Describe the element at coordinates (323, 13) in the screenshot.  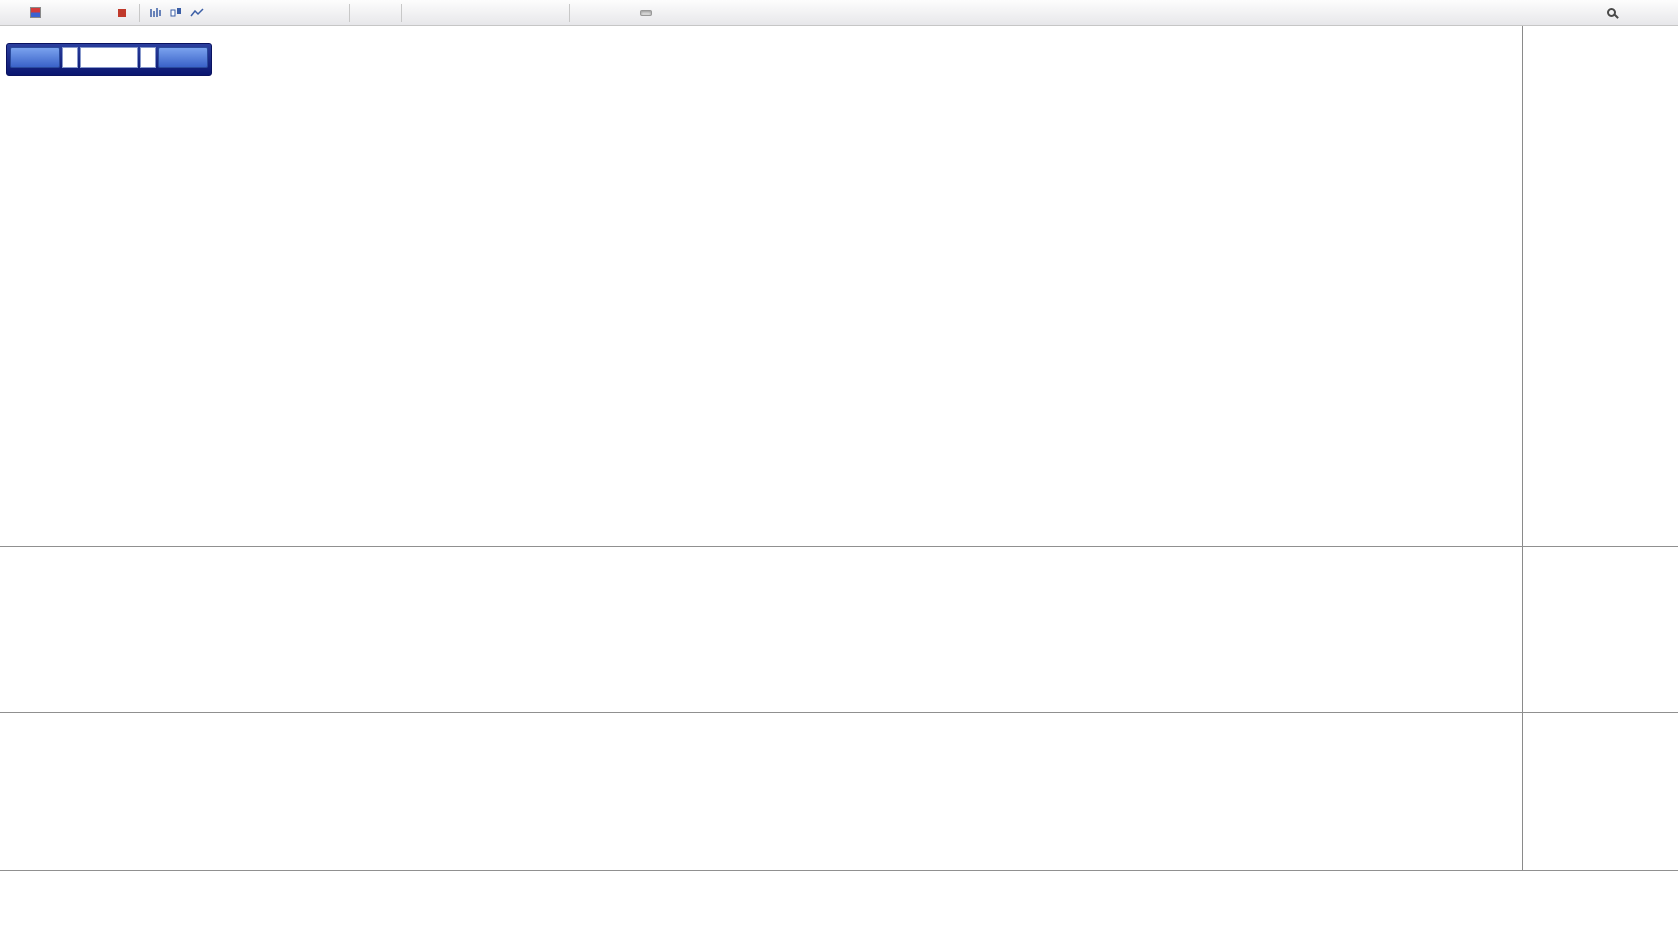
I see `indicators-icon` at that location.